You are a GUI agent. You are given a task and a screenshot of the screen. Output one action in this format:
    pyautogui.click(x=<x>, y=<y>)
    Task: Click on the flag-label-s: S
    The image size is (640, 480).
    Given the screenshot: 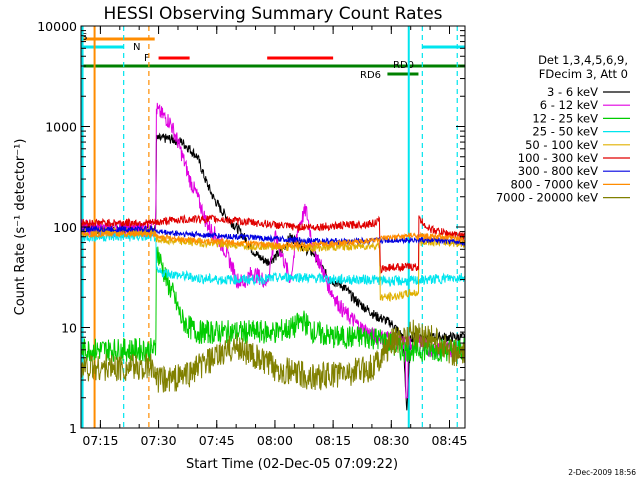 What is the action you would take?
    pyautogui.click(x=84, y=37)
    